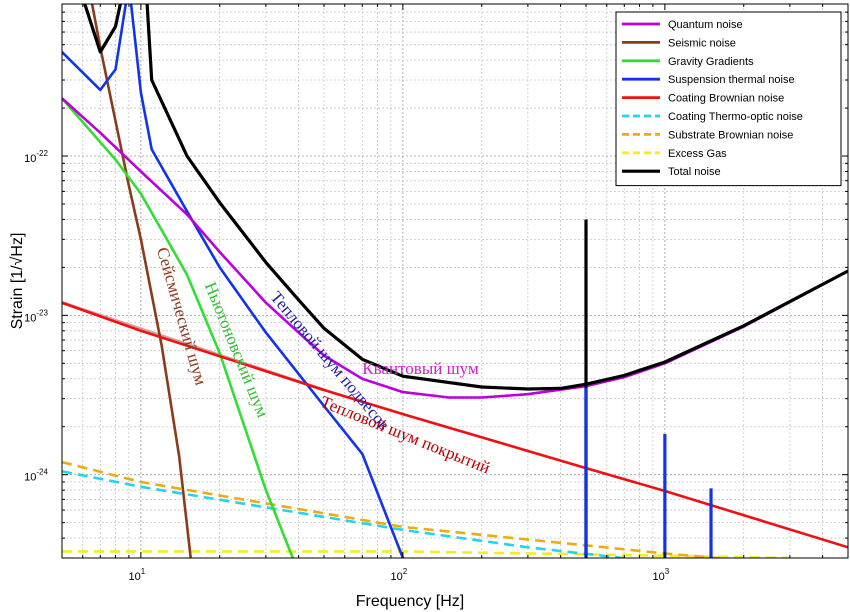 Image resolution: width=850 pixels, height=612 pixels. I want to click on legend-label: Quantum noise, so click(705, 25).